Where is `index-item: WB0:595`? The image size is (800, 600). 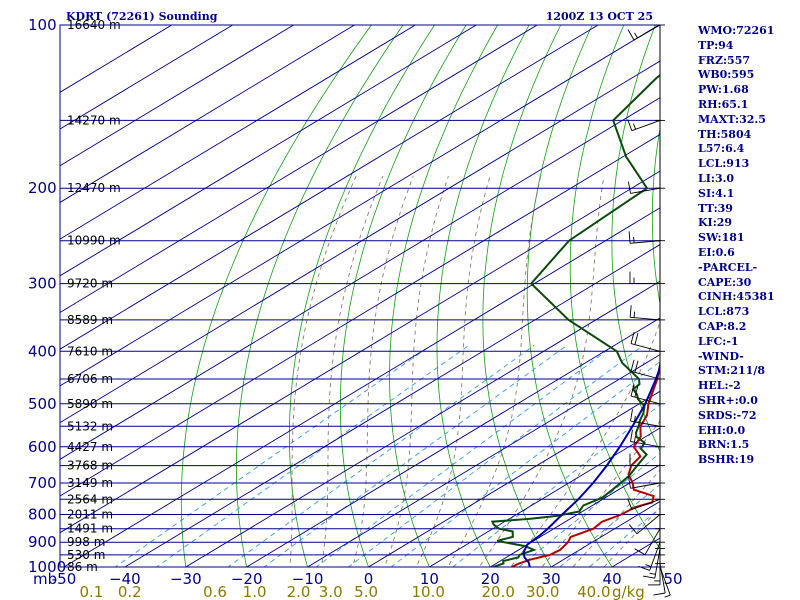
index-item: WB0:595 is located at coordinates (726, 75).